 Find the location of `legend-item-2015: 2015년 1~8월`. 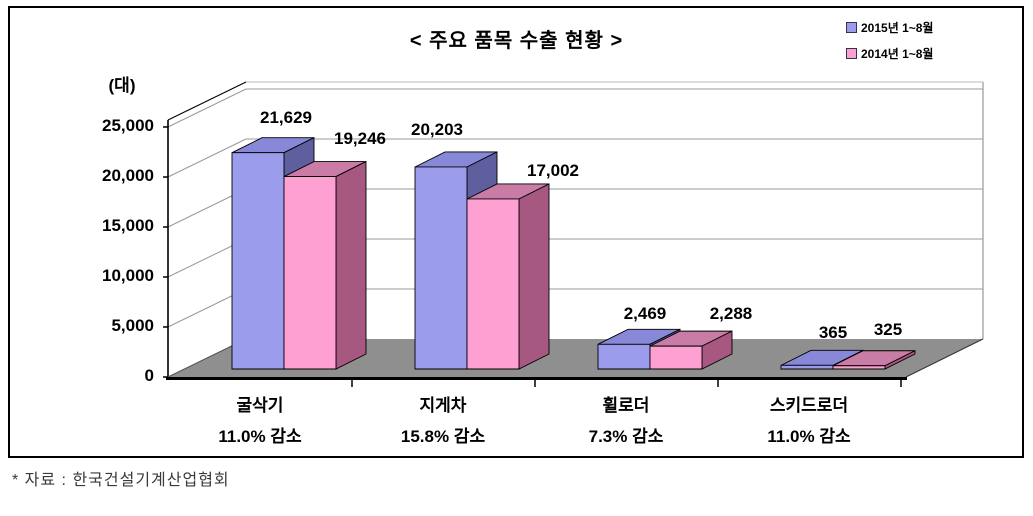

legend-item-2015: 2015년 1~8월 is located at coordinates (889, 27).